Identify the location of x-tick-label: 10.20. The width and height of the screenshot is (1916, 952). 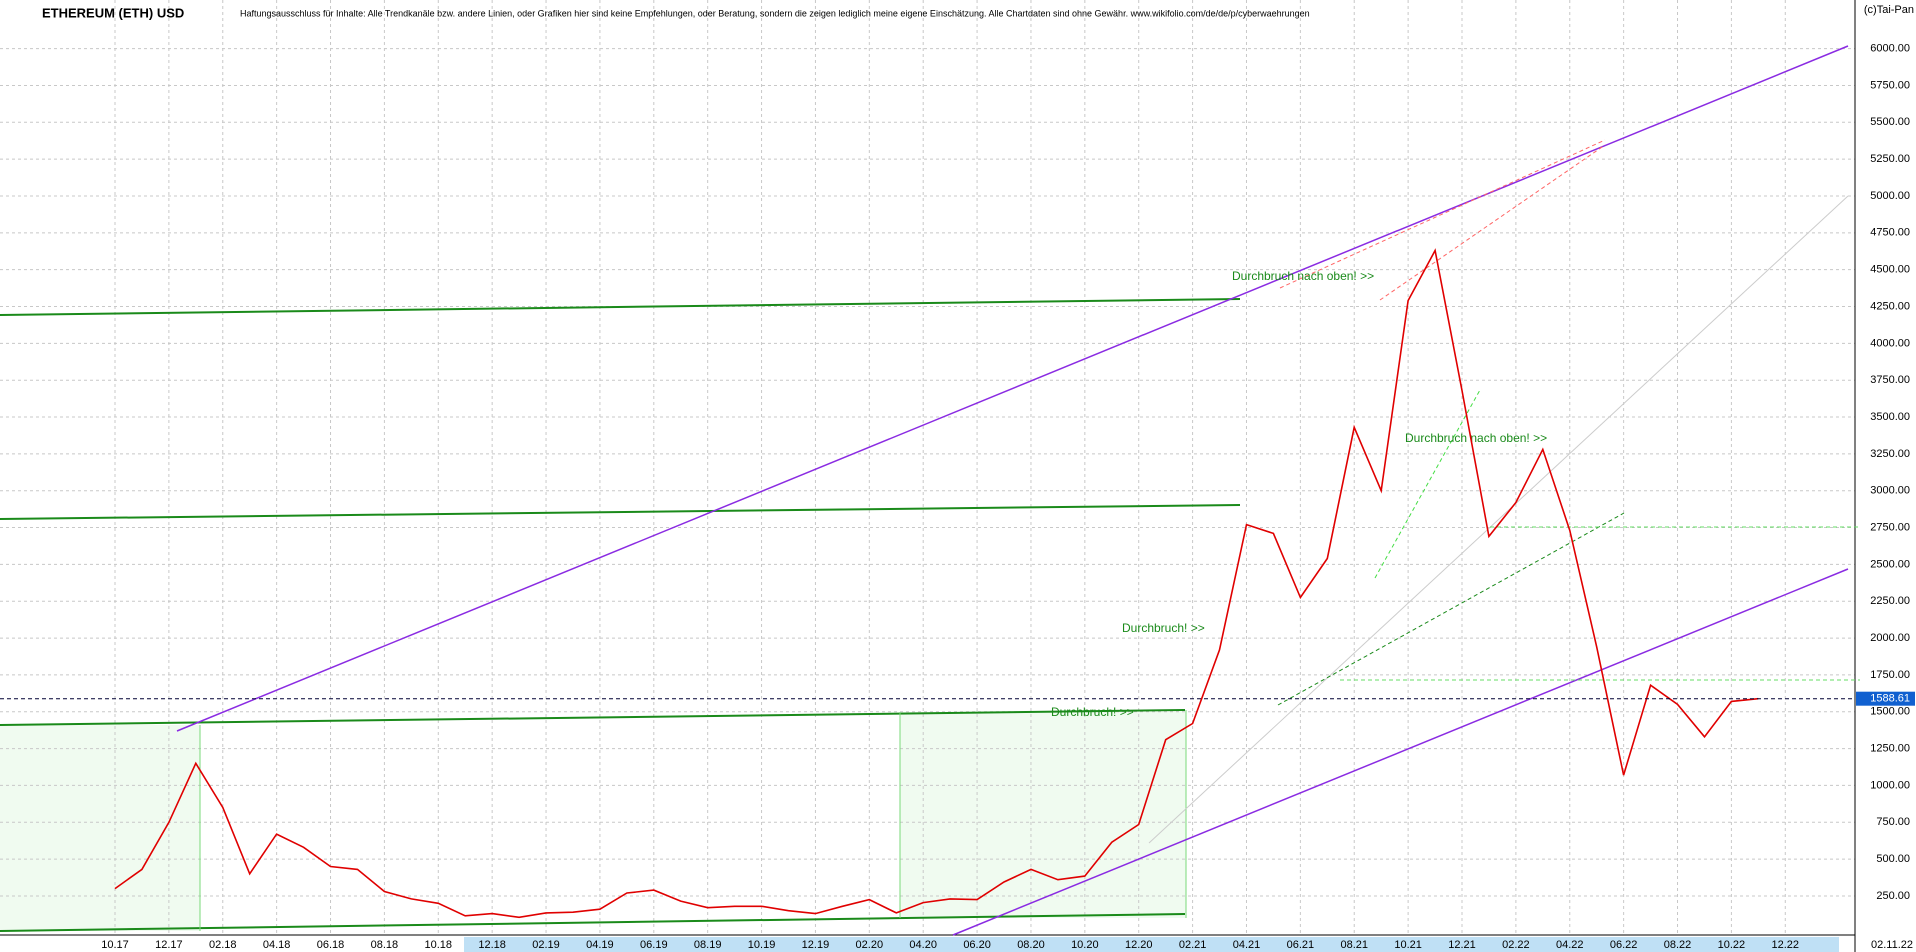
(1085, 945).